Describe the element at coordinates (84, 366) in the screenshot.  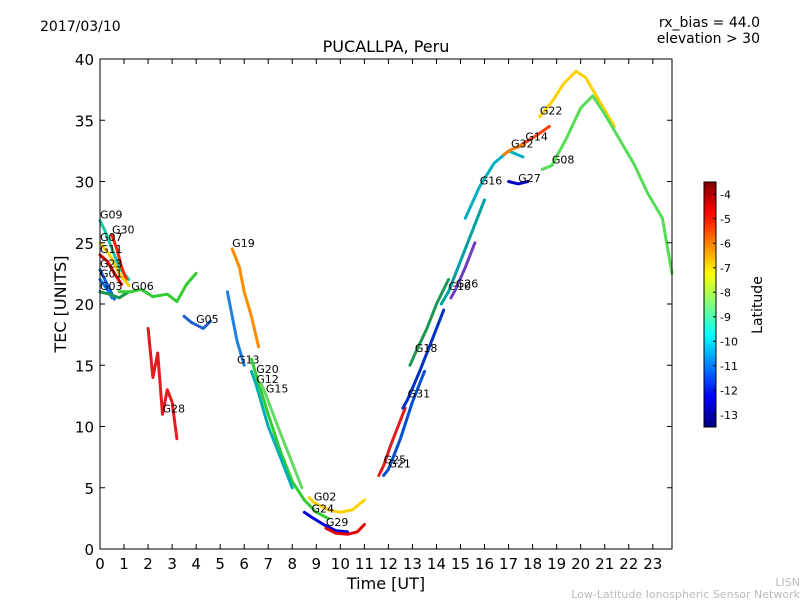
I see `y-tick-label: 15` at that location.